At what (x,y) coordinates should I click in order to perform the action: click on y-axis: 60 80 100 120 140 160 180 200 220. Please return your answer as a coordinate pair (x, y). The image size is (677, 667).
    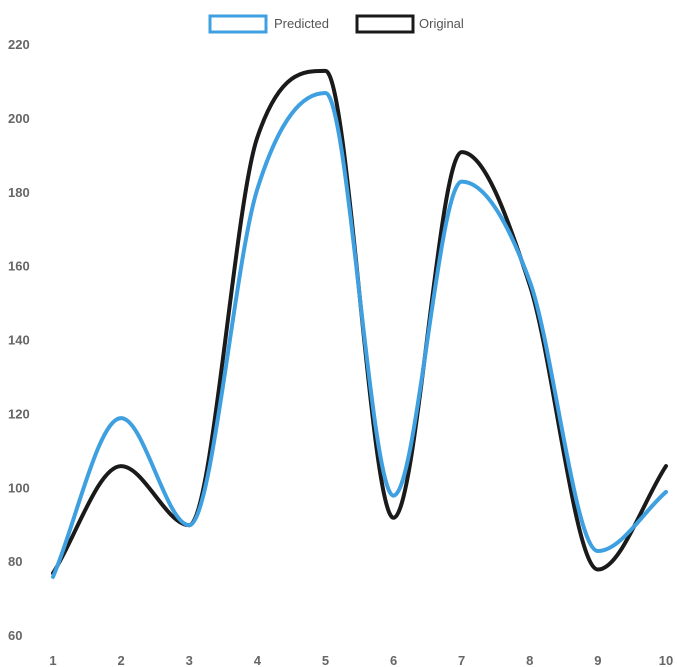
    Looking at the image, I should click on (19, 340).